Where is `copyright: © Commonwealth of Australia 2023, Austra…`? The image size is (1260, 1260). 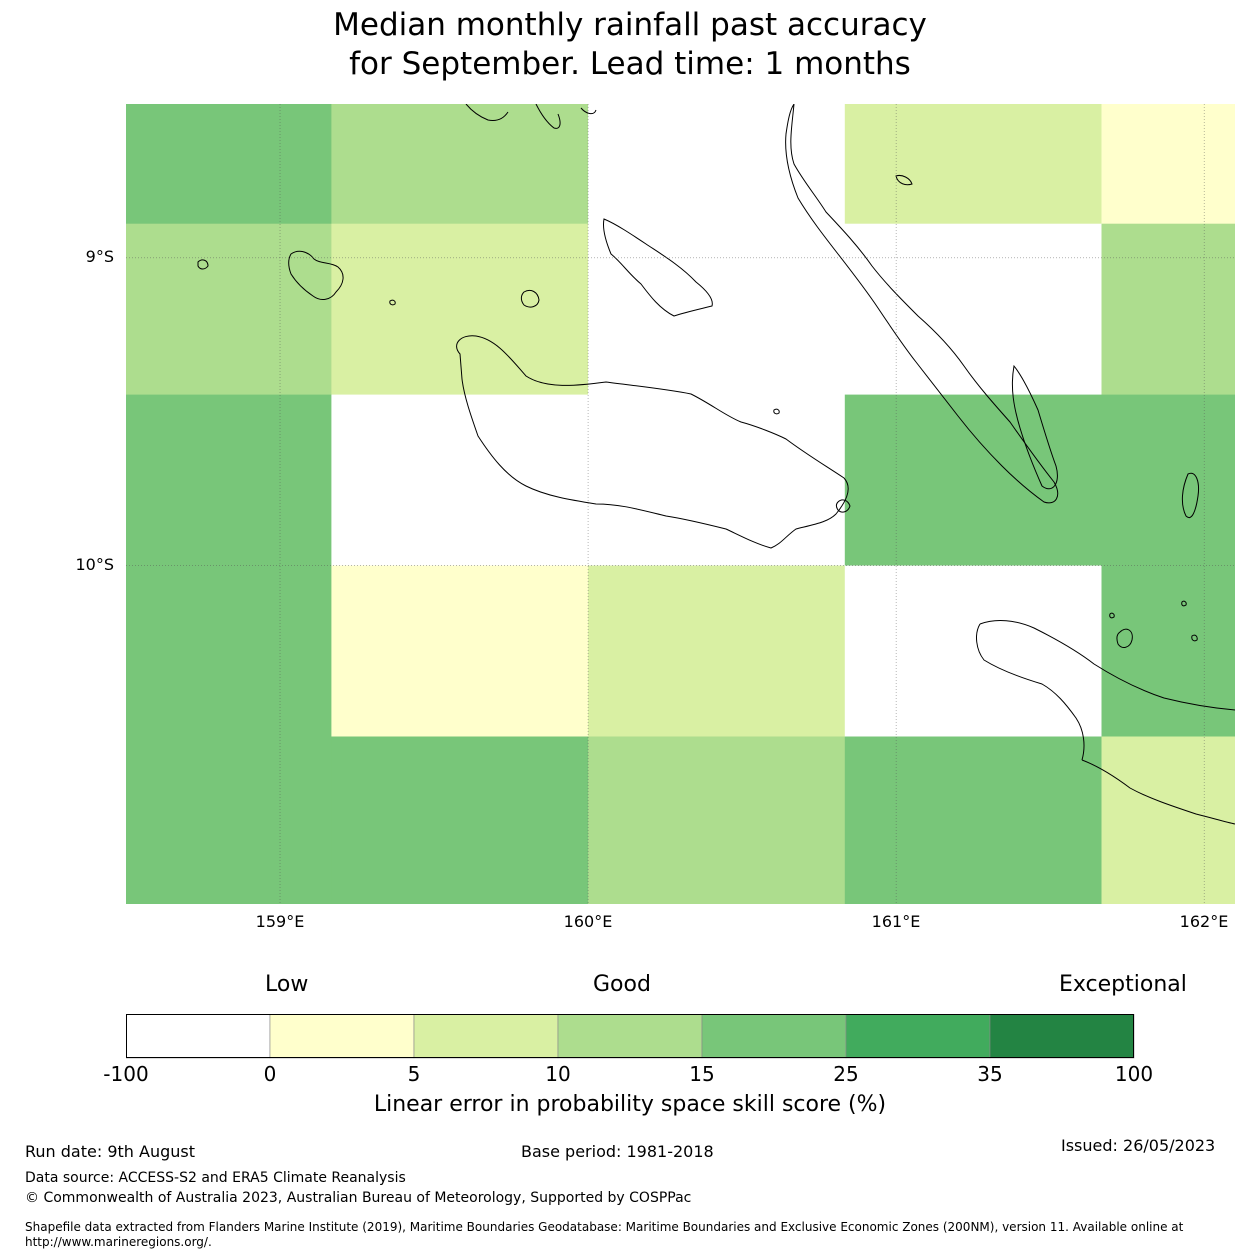 copyright: © Commonwealth of Australia 2023, Austra… is located at coordinates (358, 1198).